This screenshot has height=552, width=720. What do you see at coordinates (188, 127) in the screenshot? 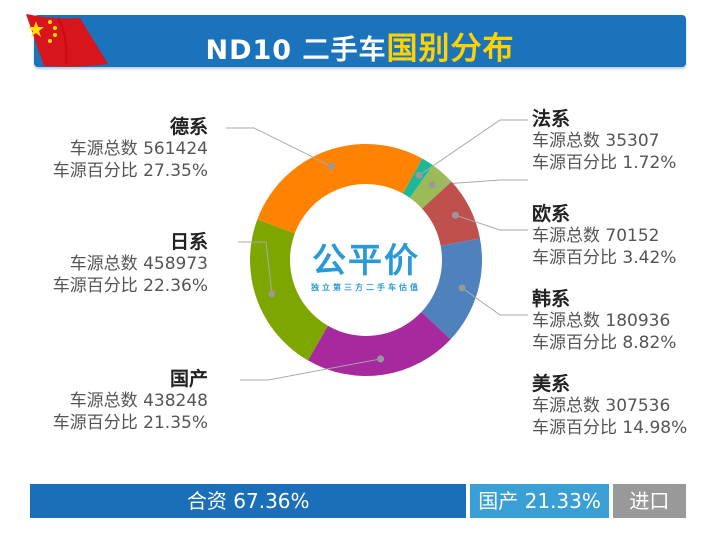
I see `label-name: 德系` at bounding box center [188, 127].